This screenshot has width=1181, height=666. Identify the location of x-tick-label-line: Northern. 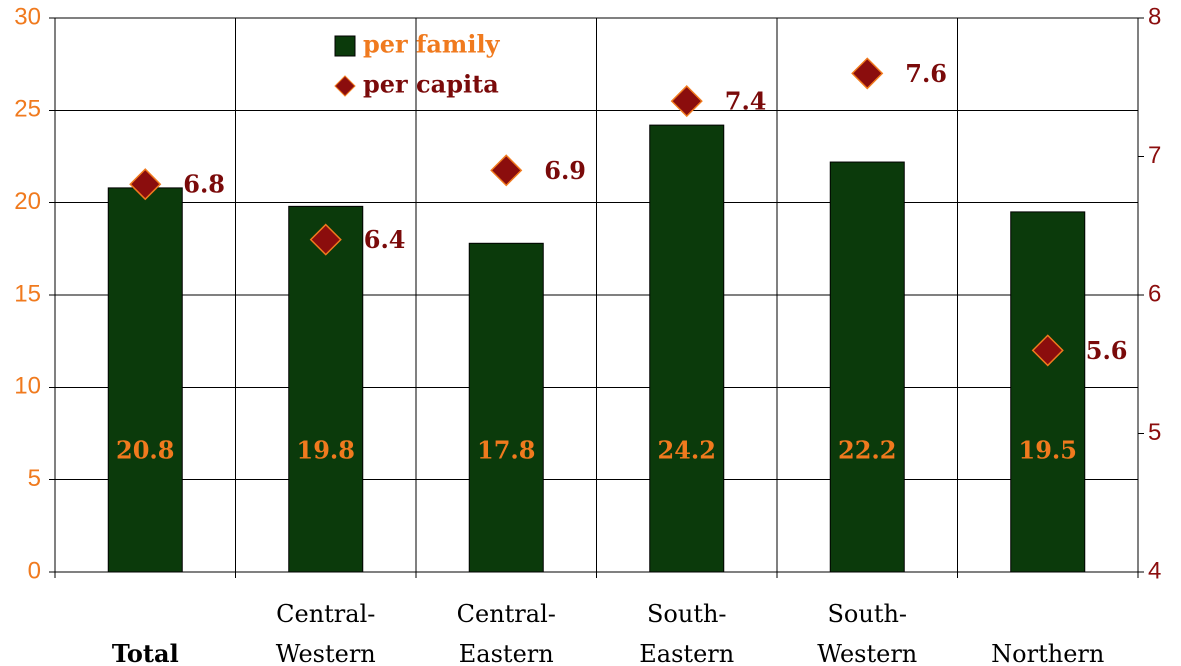
(1047, 653).